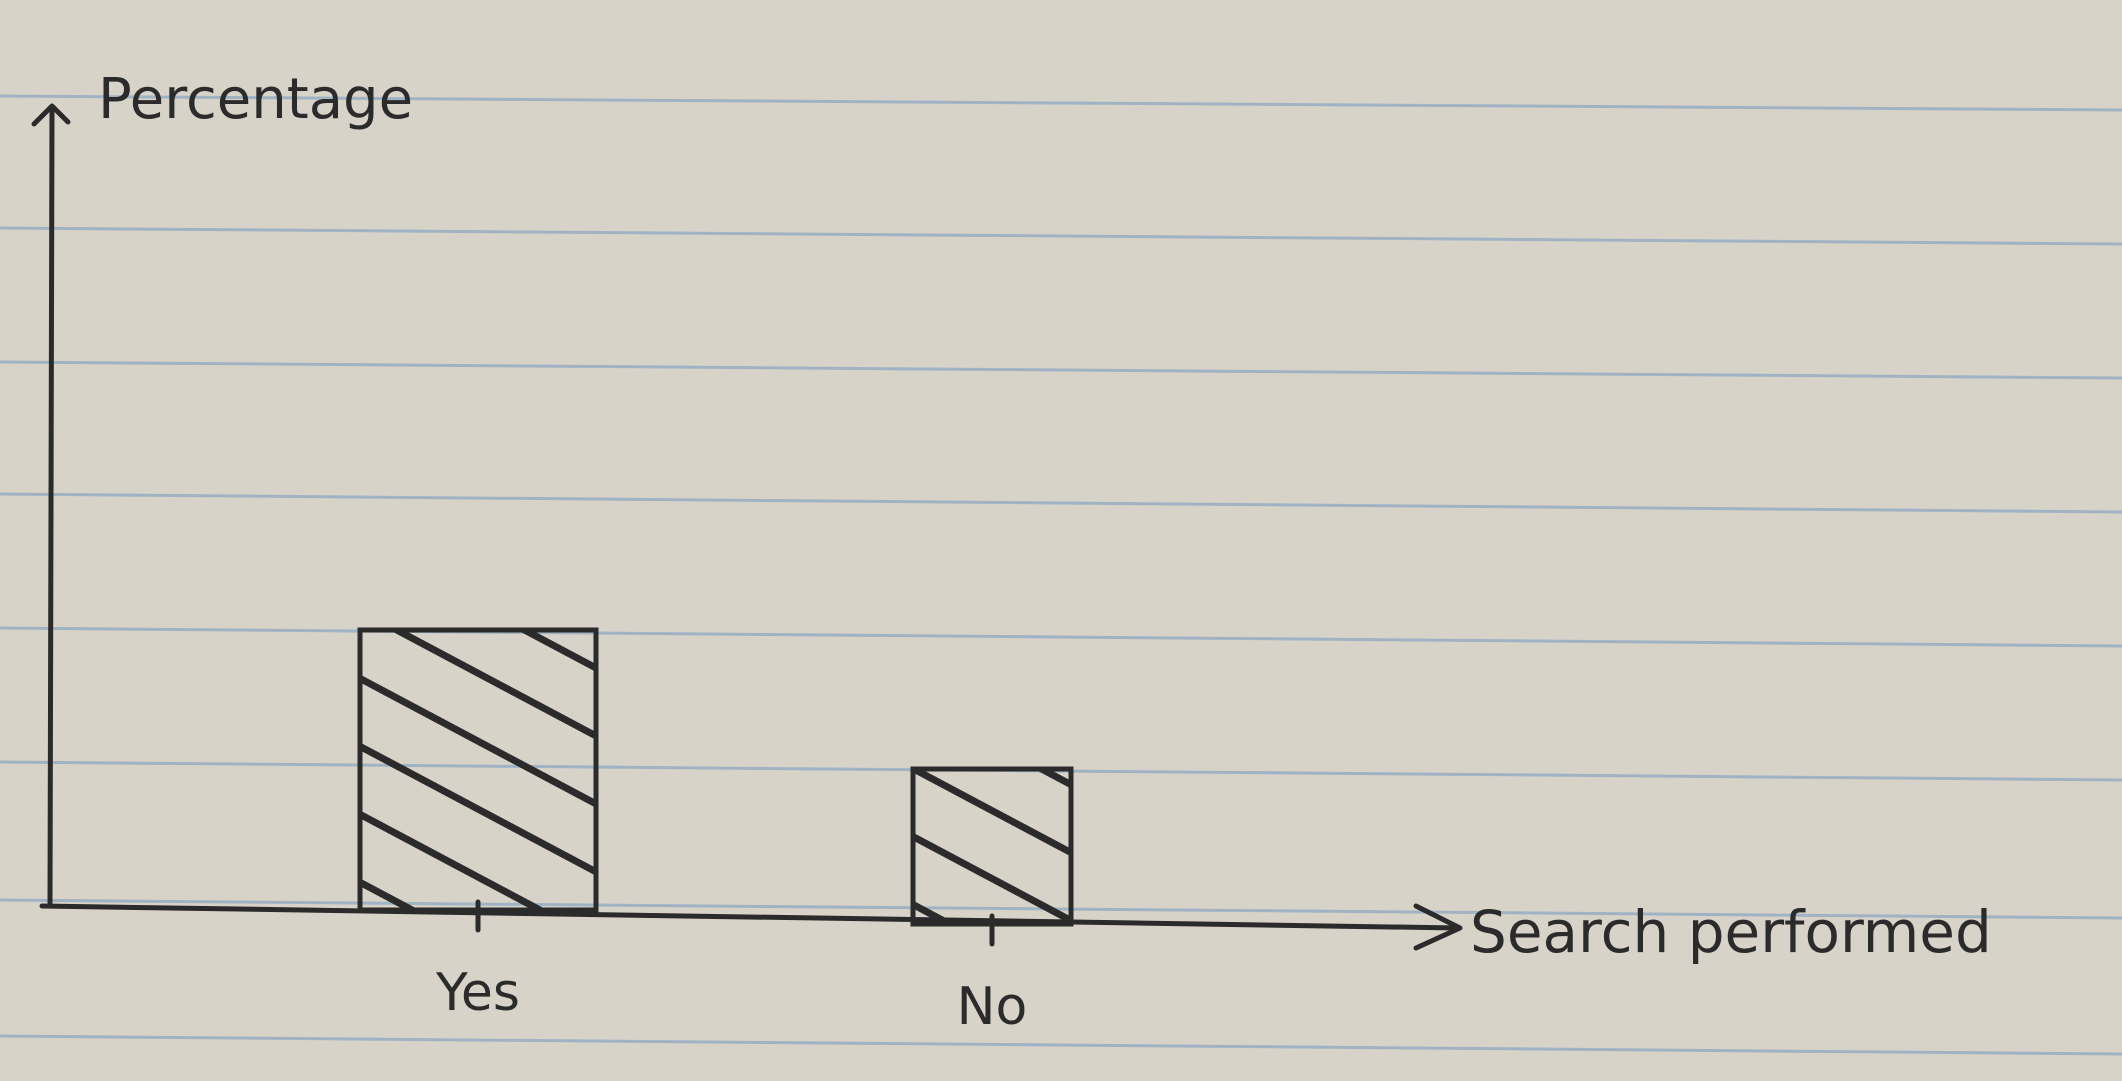  I want to click on bar-yes, so click(478, 770).